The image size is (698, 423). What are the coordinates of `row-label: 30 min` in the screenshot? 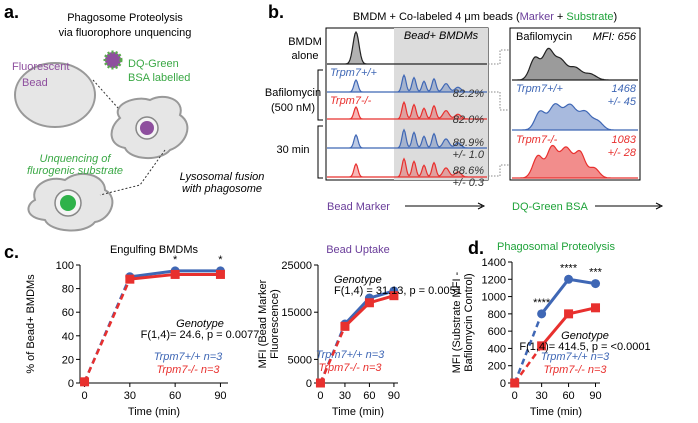 It's located at (292, 150).